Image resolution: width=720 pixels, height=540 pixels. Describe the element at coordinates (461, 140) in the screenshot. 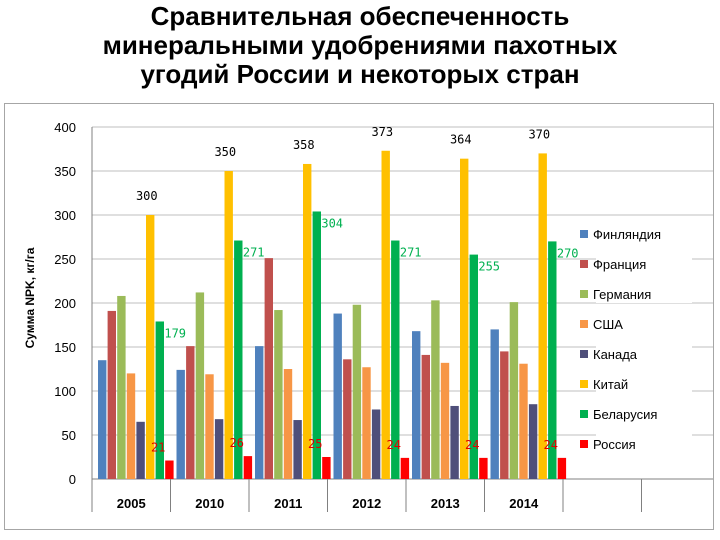

I see `data-label: 364` at that location.